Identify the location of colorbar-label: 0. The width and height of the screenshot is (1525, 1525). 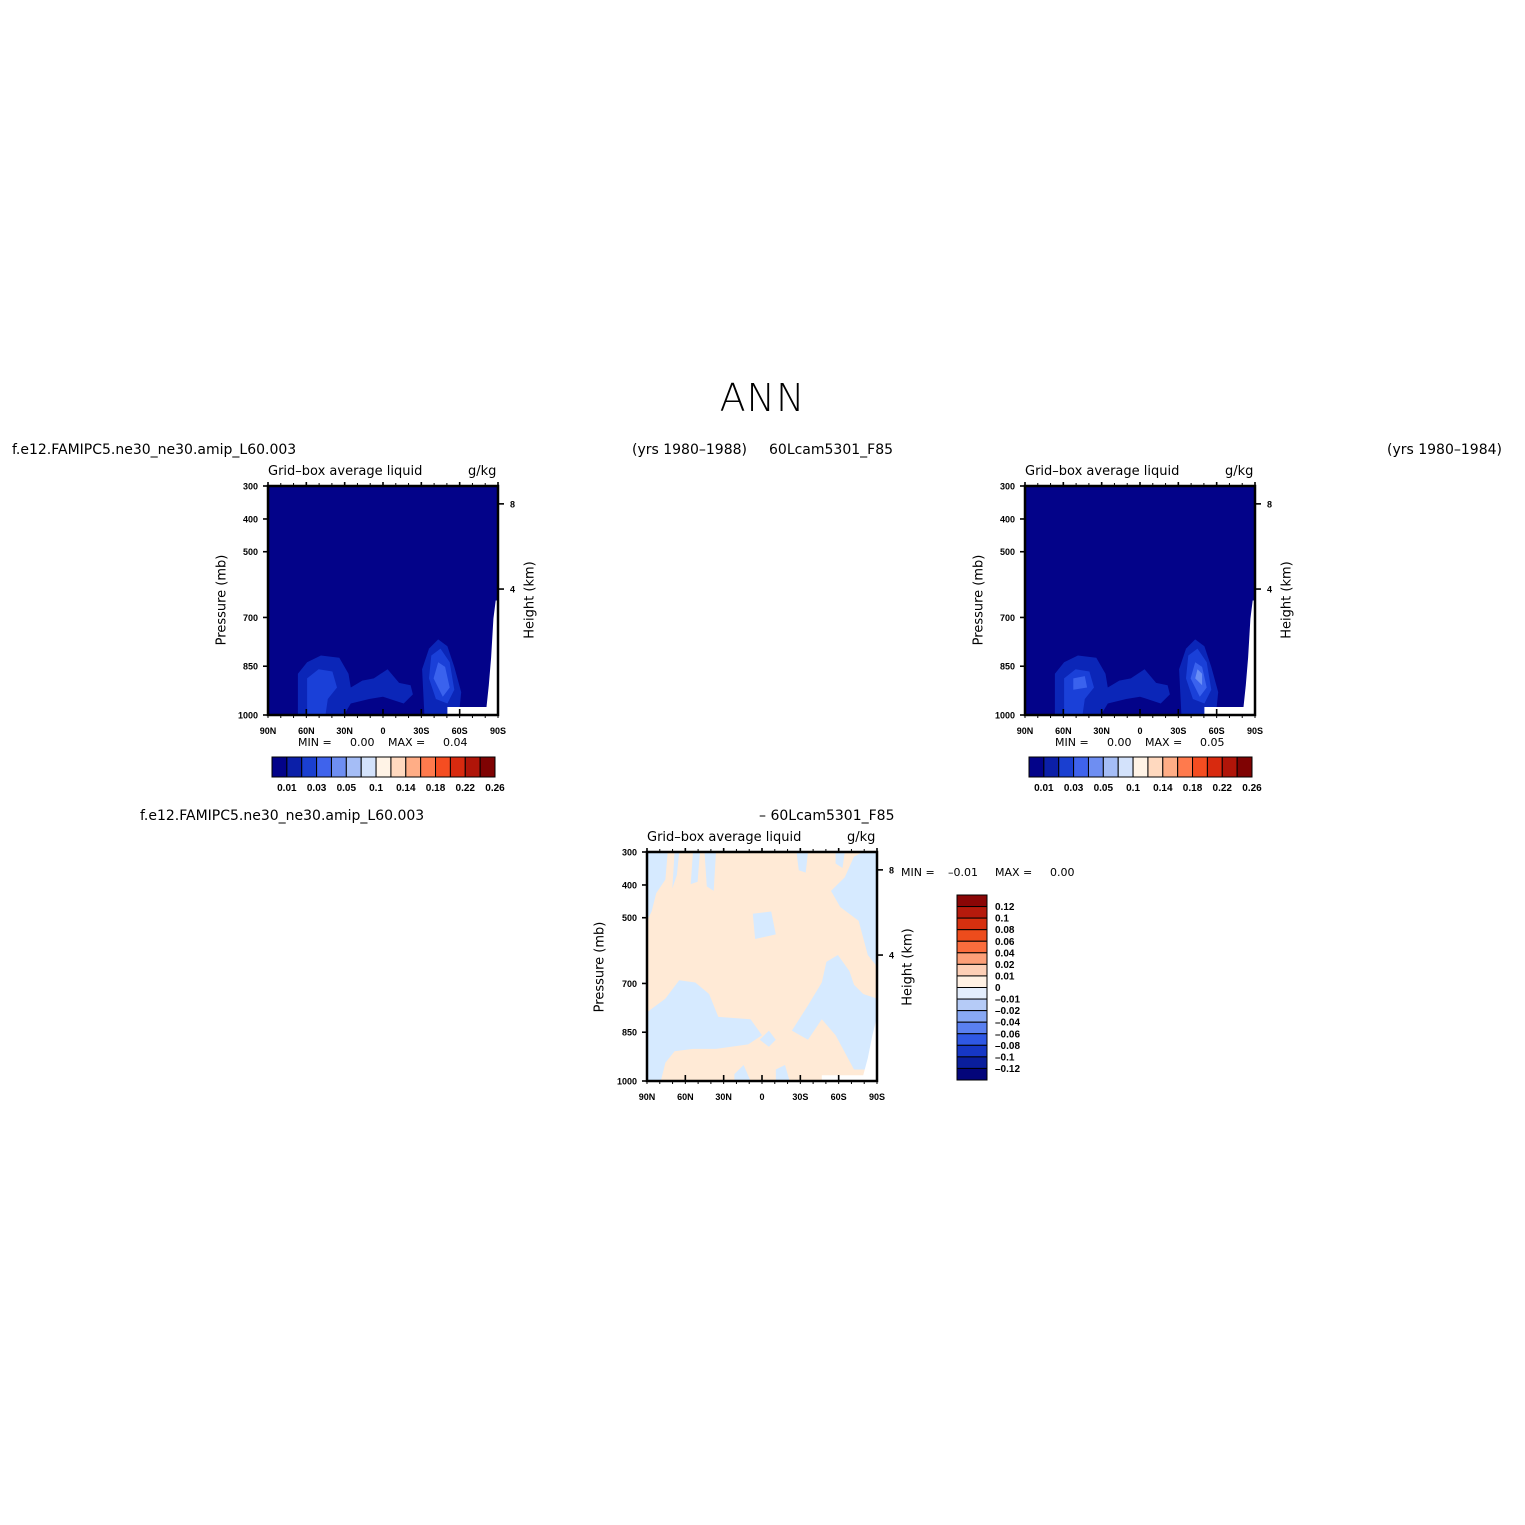
(998, 988).